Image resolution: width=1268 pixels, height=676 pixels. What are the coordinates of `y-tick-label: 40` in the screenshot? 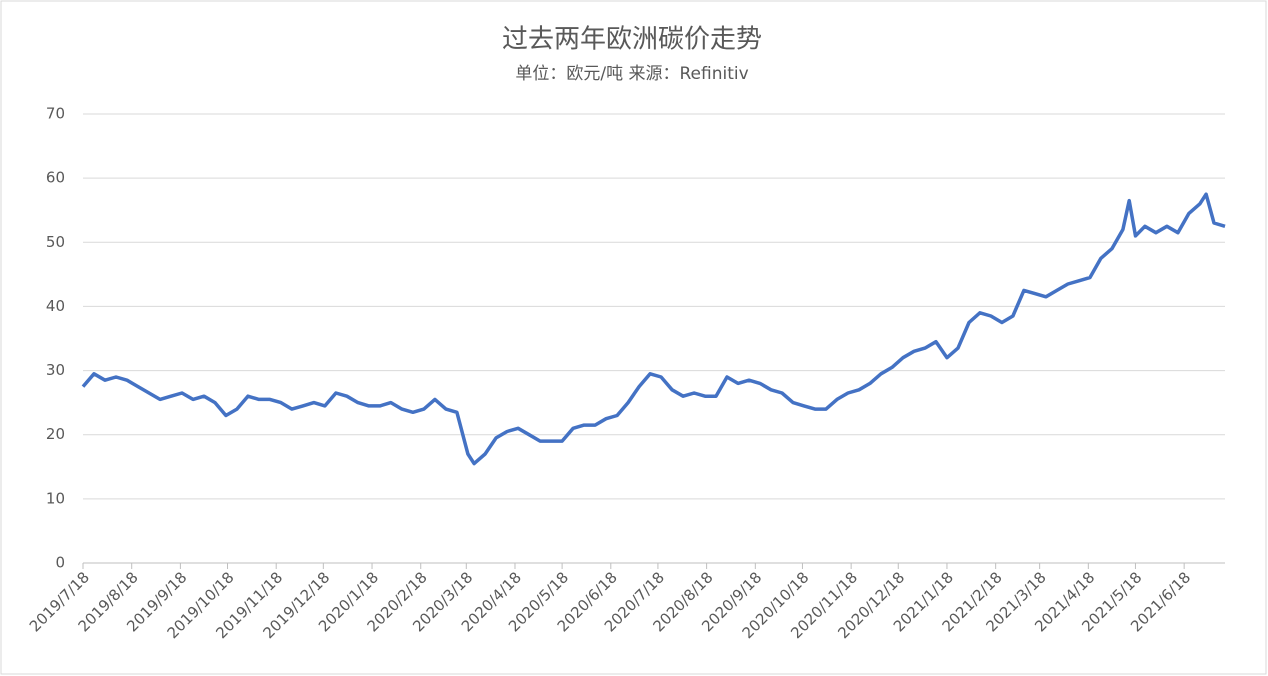 It's located at (55, 306).